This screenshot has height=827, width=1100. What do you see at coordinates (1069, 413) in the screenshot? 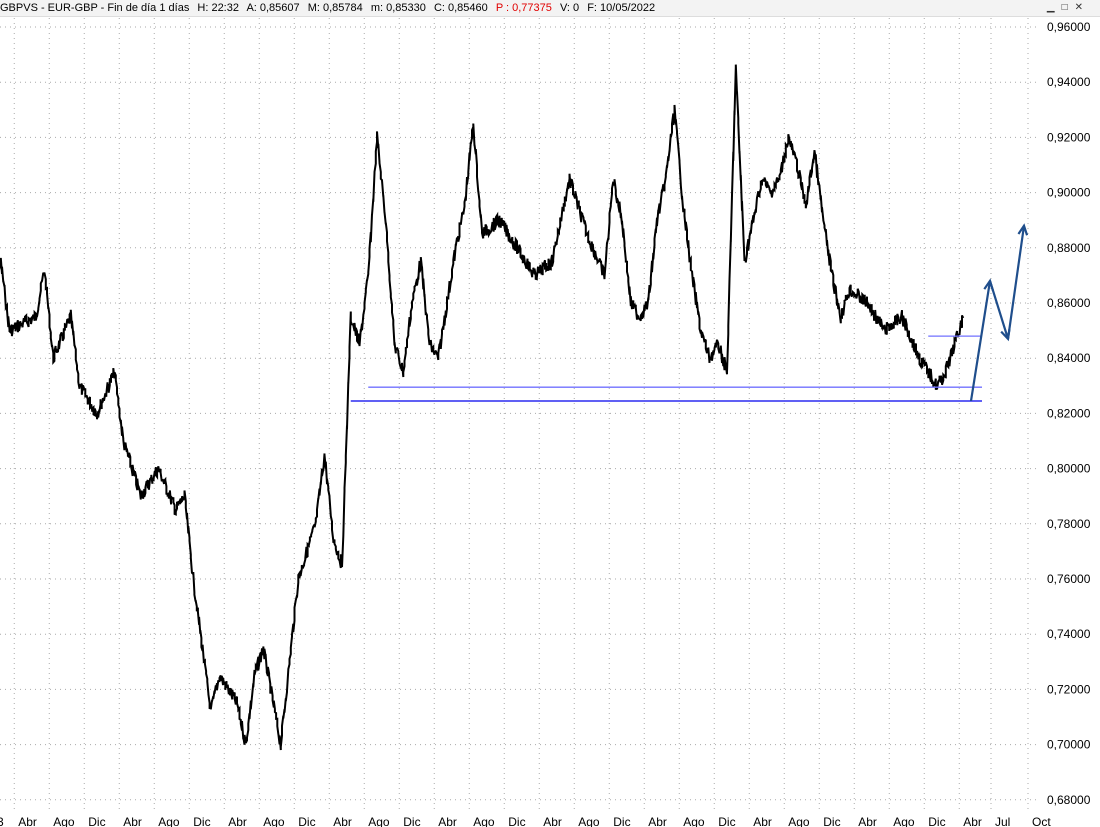
I see `y-tick-label: 0,82000` at bounding box center [1069, 413].